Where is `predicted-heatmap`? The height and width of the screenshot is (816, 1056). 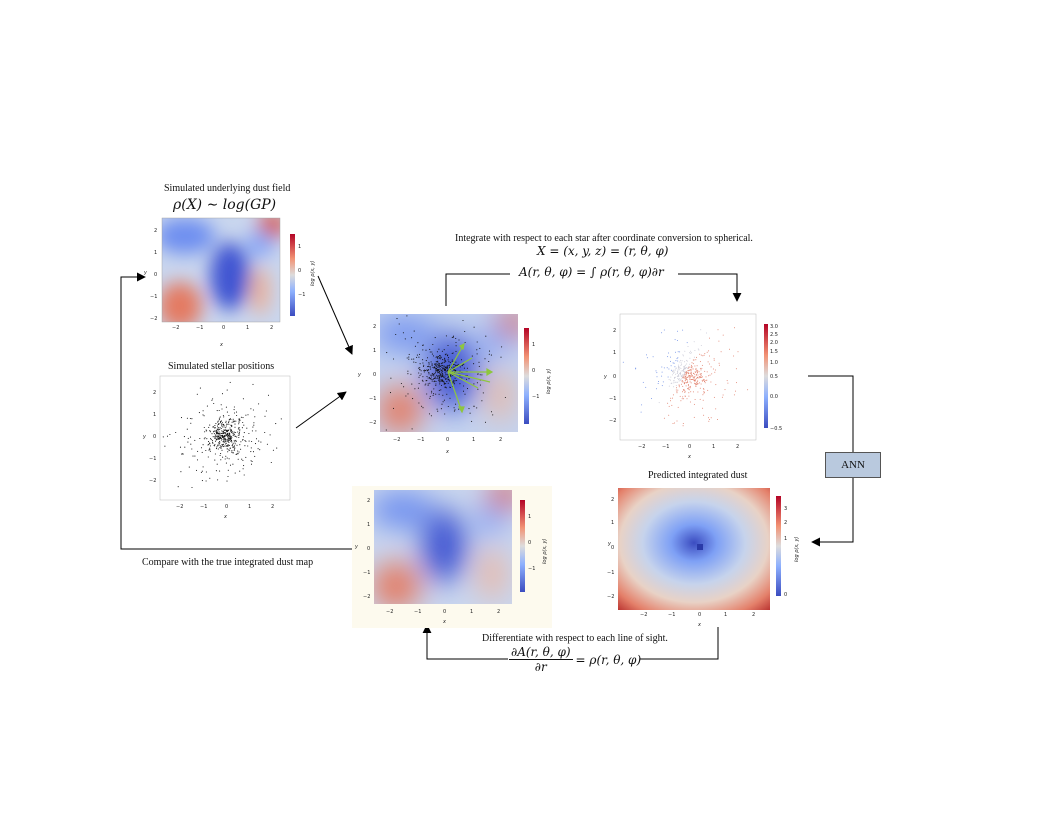
predicted-heatmap is located at coordinates (694, 549).